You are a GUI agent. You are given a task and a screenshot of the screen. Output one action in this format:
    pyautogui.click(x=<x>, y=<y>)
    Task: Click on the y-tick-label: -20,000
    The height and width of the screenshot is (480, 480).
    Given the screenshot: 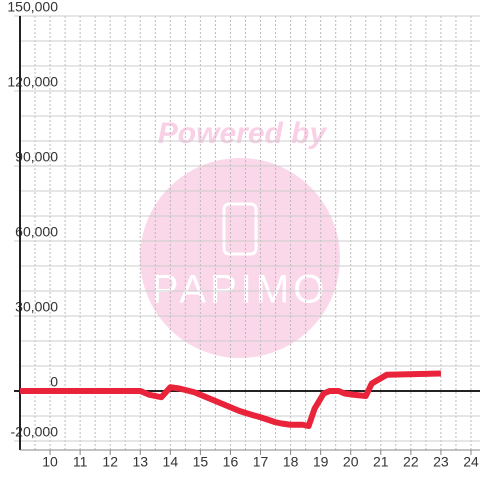 What is the action you would take?
    pyautogui.click(x=35, y=432)
    